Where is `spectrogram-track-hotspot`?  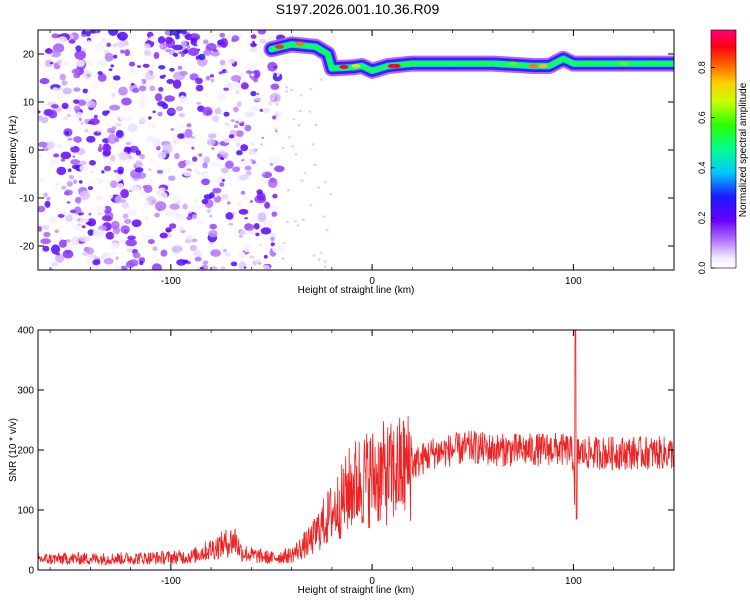
spectrogram-track-hotspot is located at coordinates (624, 63).